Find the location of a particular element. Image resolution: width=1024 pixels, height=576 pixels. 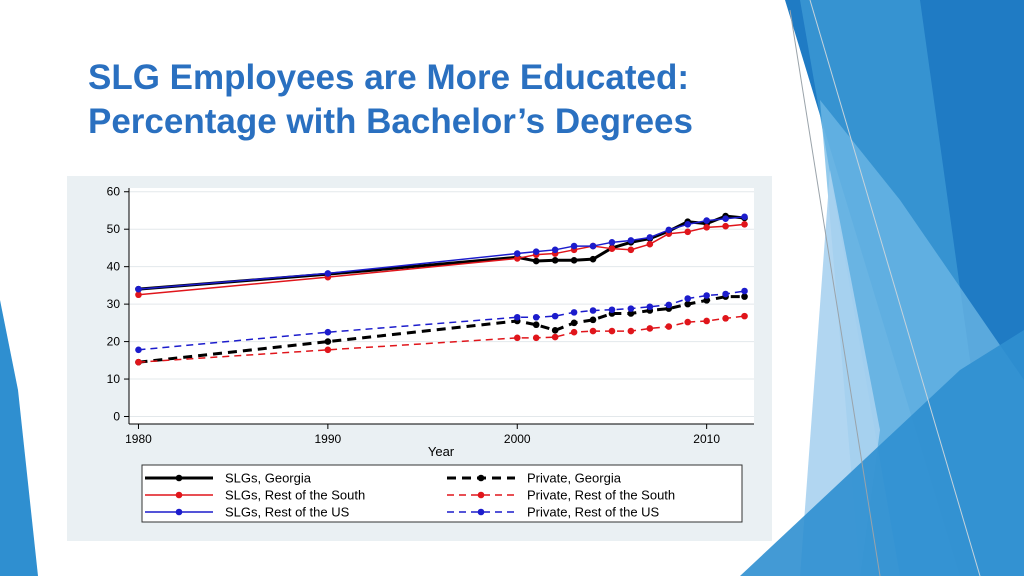

legend-item: Private, Rest of the US is located at coordinates (553, 512).